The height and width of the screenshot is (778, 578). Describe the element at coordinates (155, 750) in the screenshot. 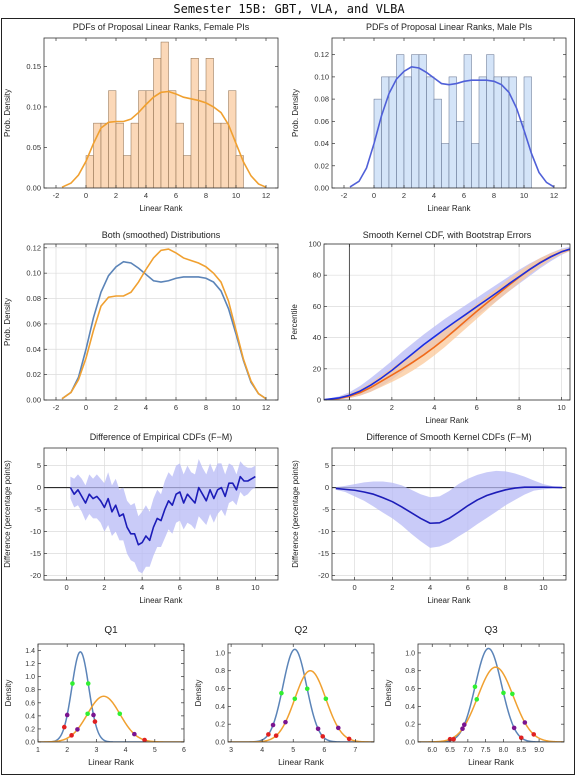

I see `x-tick-label: 5` at that location.